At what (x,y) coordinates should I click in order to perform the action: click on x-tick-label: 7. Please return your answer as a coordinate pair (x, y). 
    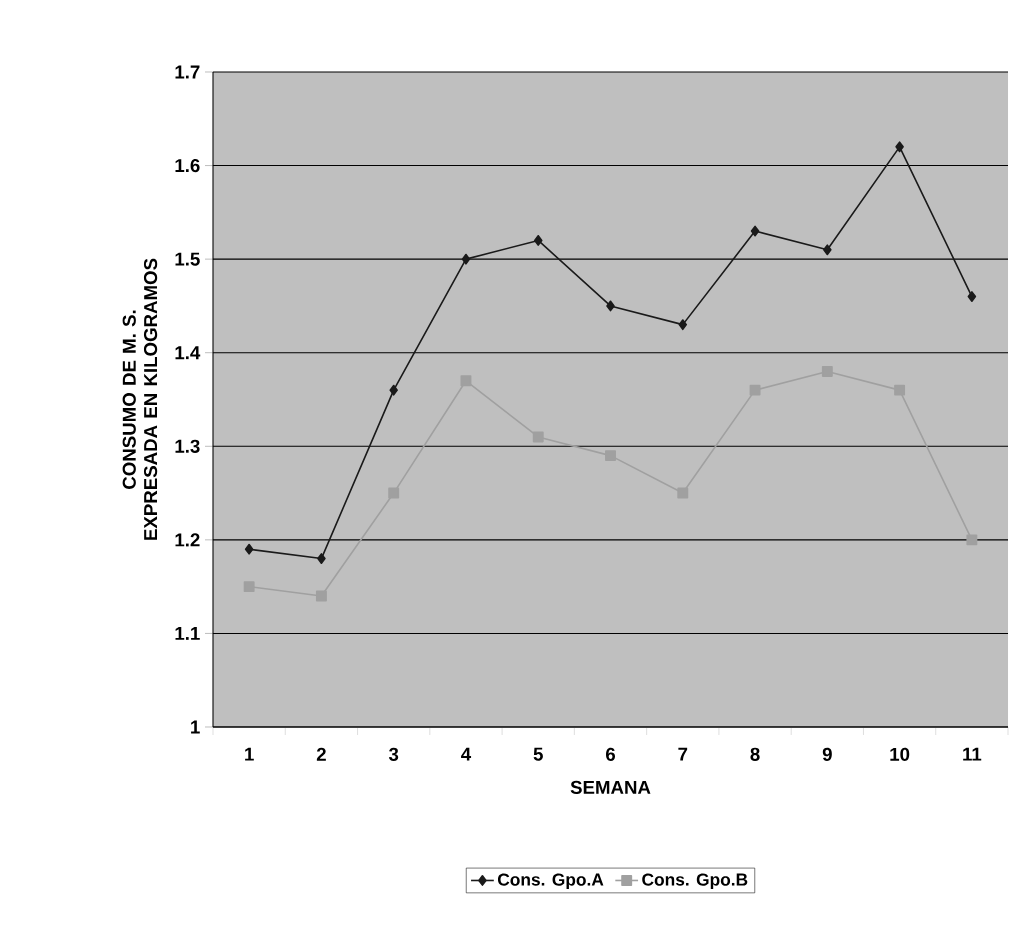
    Looking at the image, I should click on (683, 754).